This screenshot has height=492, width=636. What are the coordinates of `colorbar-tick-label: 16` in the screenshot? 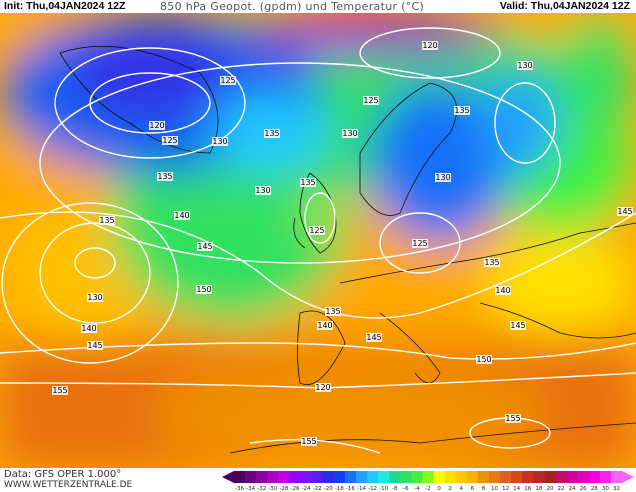 It's located at (527, 488).